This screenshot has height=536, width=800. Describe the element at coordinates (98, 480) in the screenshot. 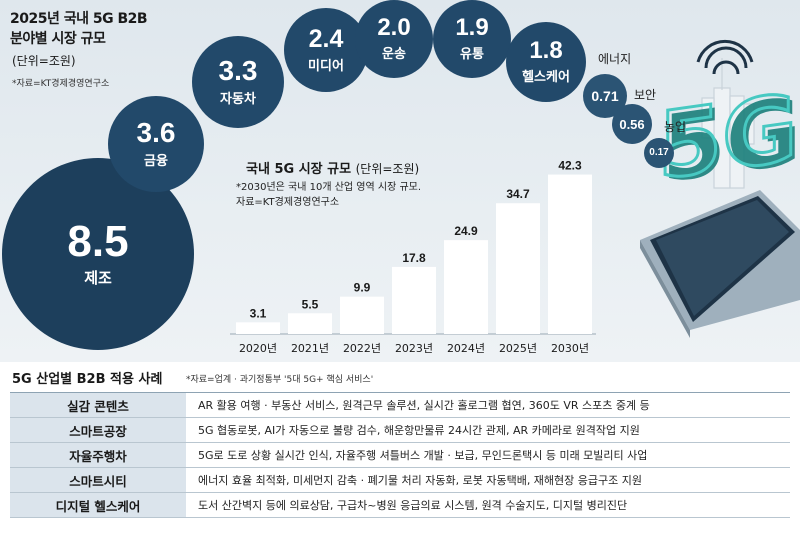

I see `row-name: 스마트시티` at that location.